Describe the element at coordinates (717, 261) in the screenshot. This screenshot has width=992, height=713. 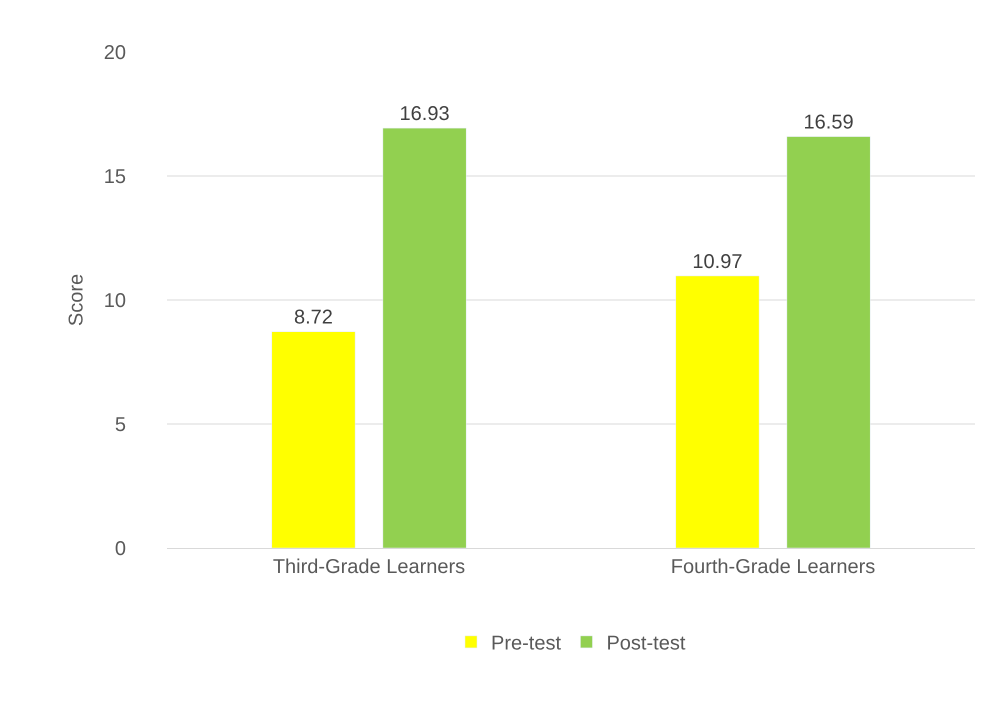
I see `data-label: 10.97` at that location.